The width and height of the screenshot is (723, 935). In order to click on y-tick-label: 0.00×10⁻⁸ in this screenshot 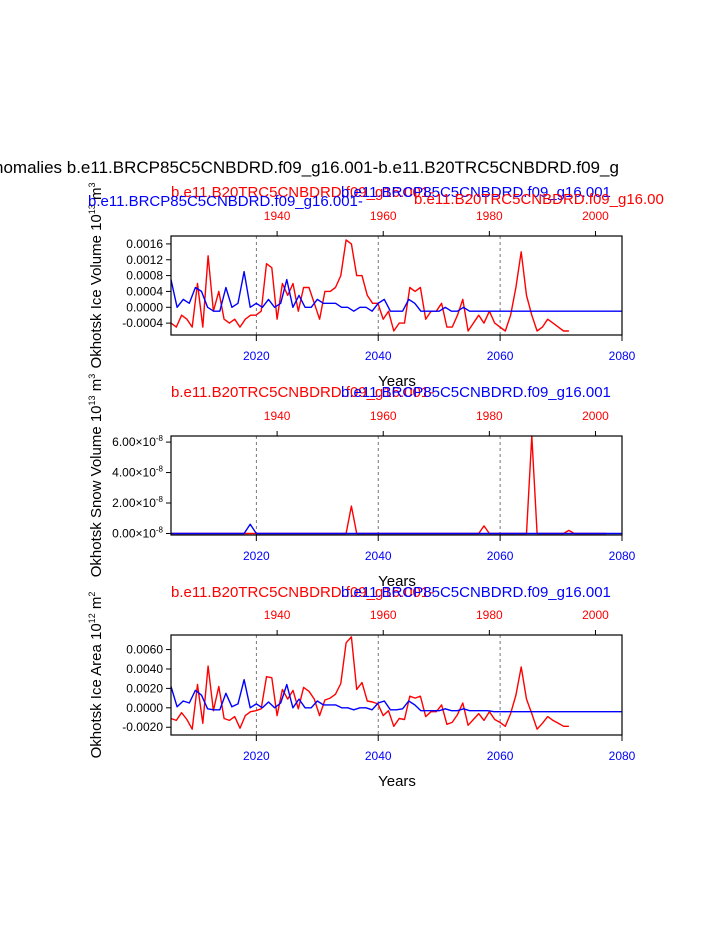, I will do `click(137, 532)`.